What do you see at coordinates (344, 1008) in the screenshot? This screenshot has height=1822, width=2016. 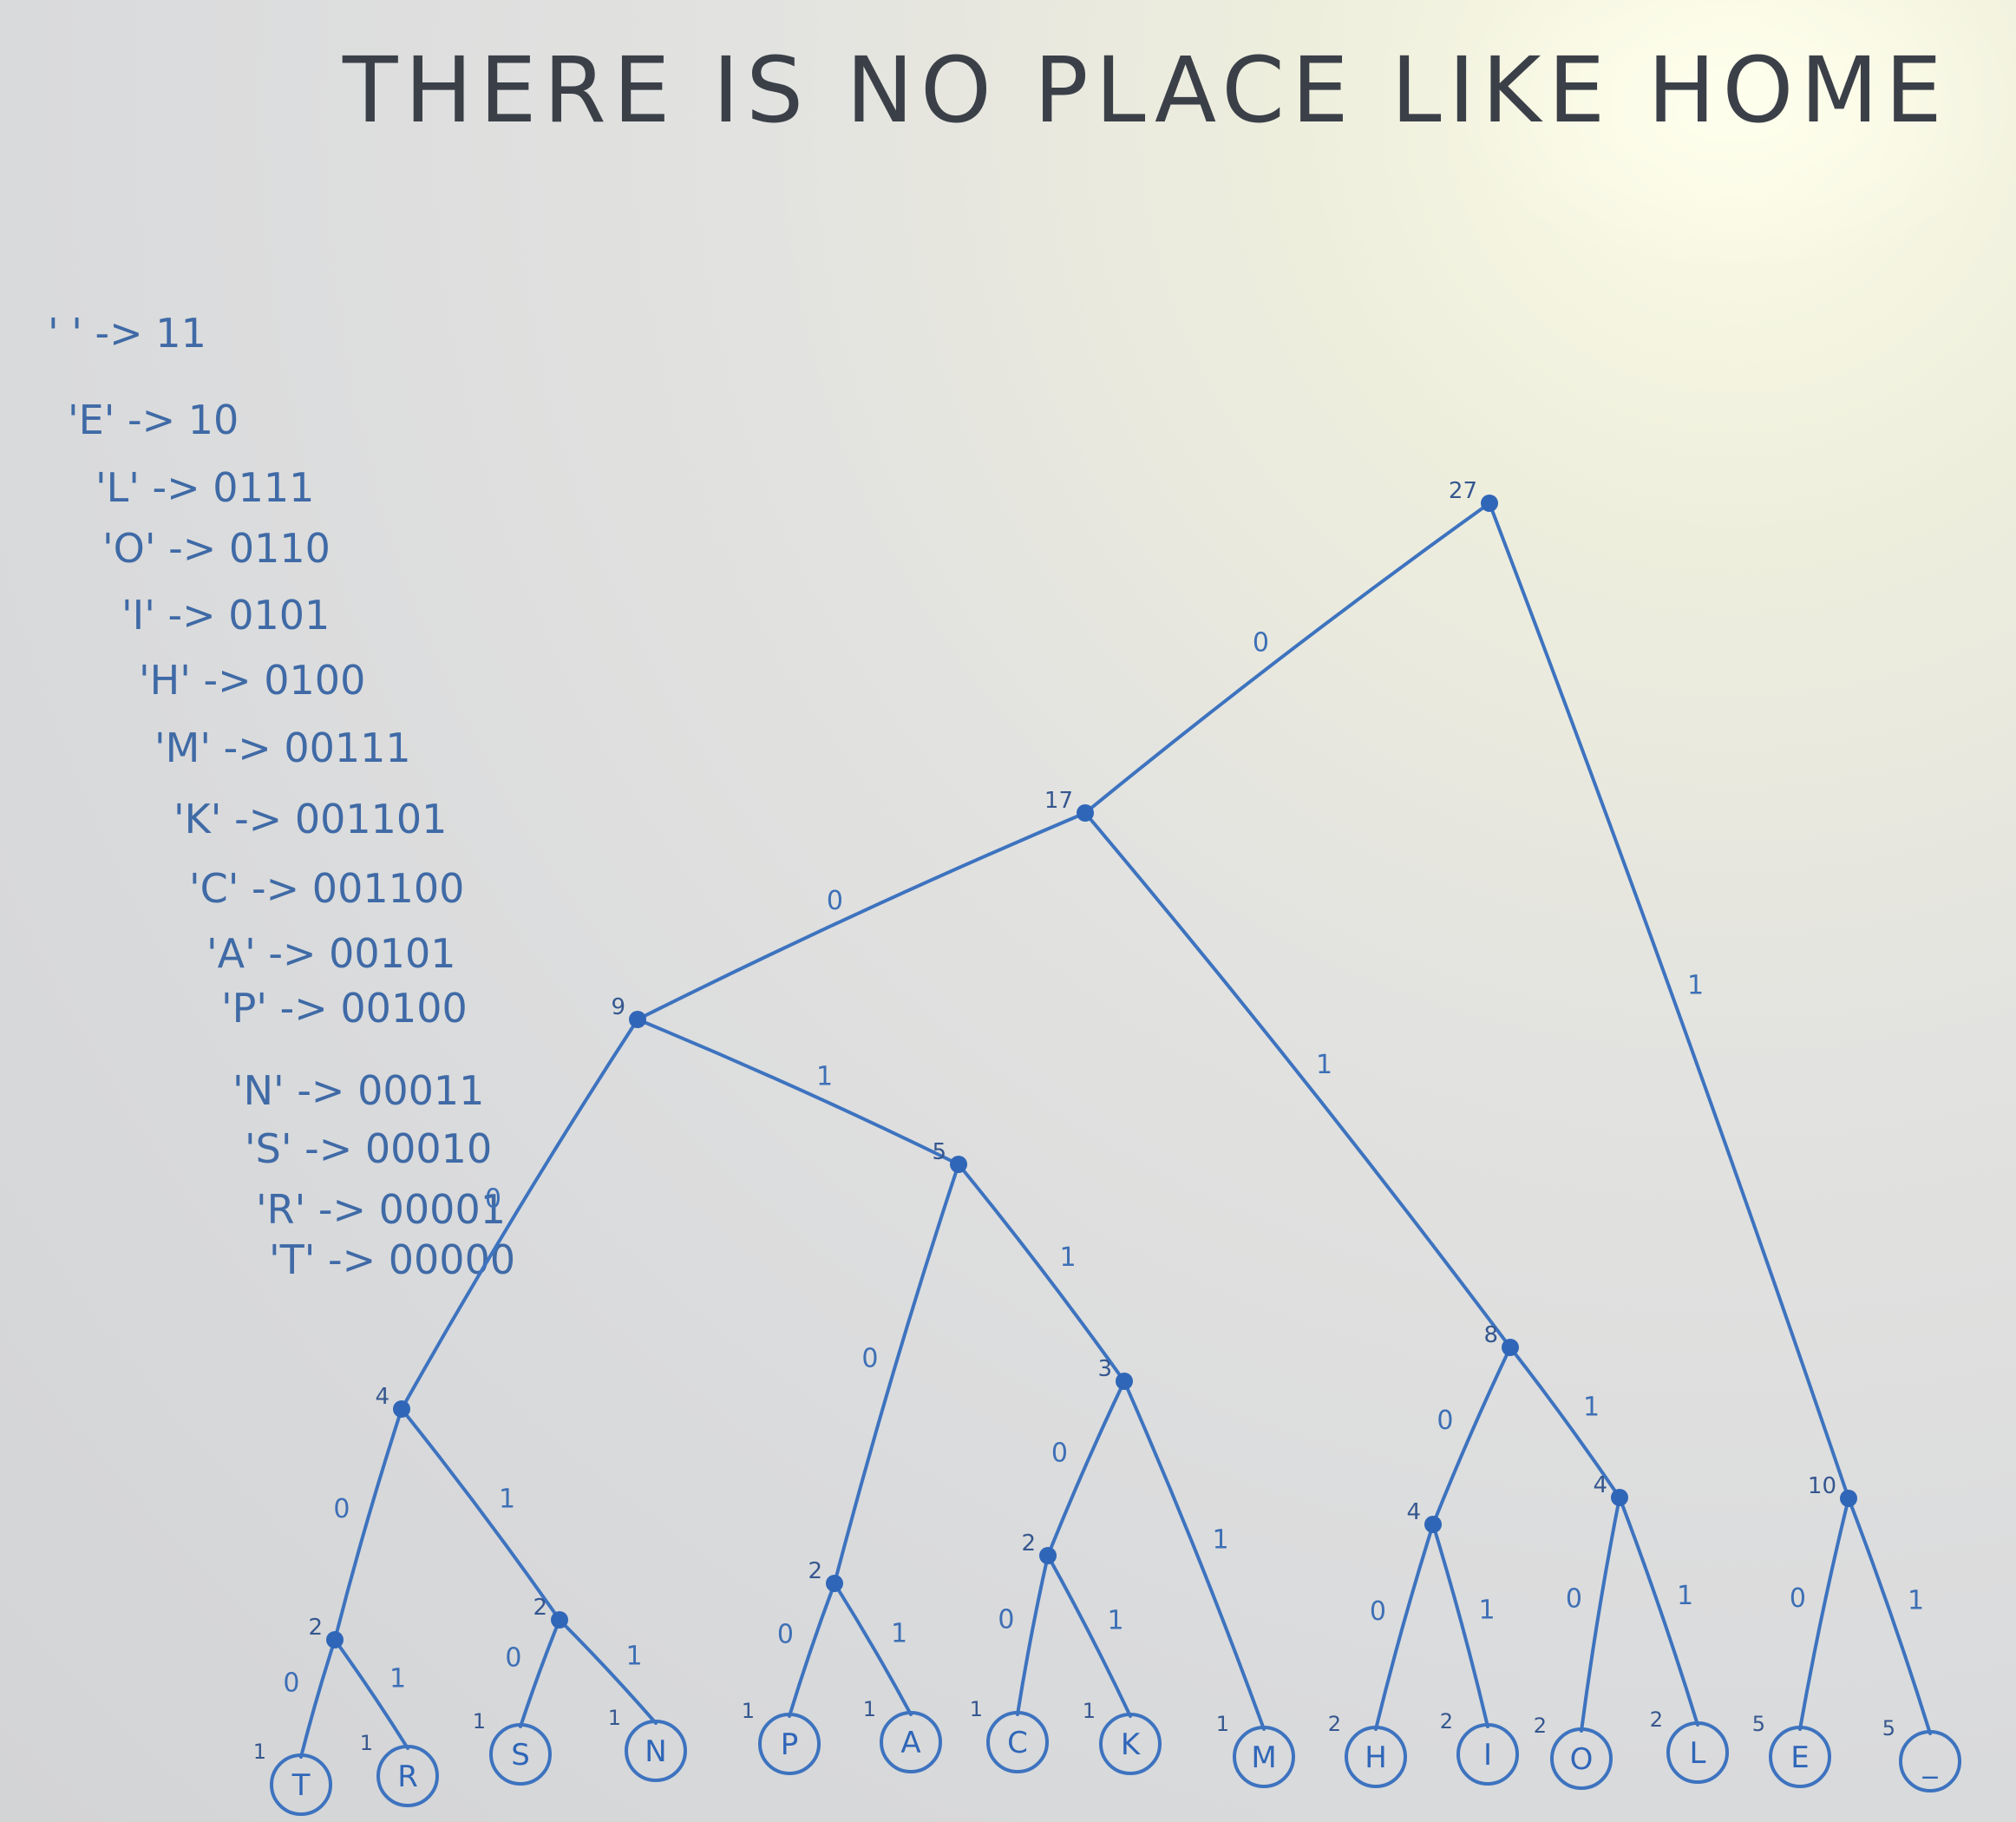 I see `code-entry: 'P' -> 00100` at bounding box center [344, 1008].